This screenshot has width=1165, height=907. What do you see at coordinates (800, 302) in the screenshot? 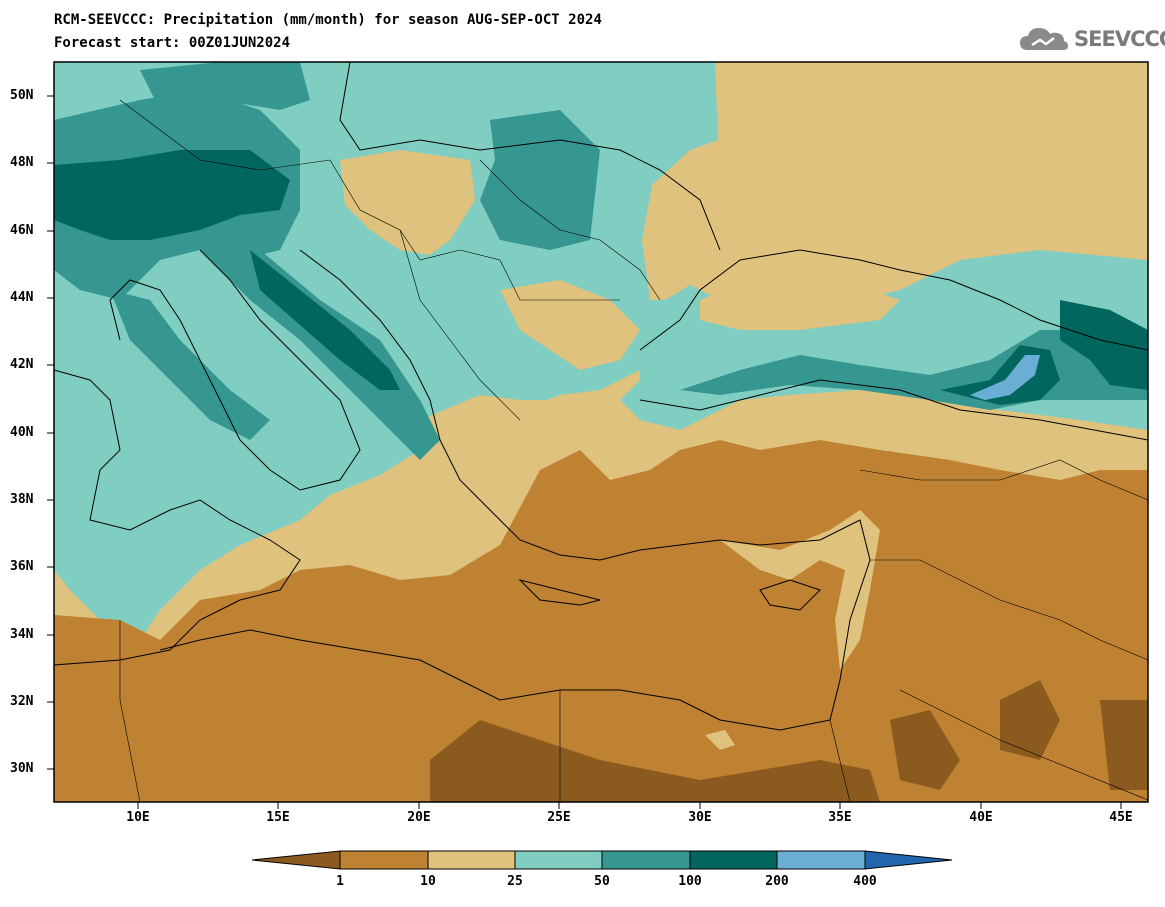
I see `blacksea-interior-dry` at bounding box center [800, 302].